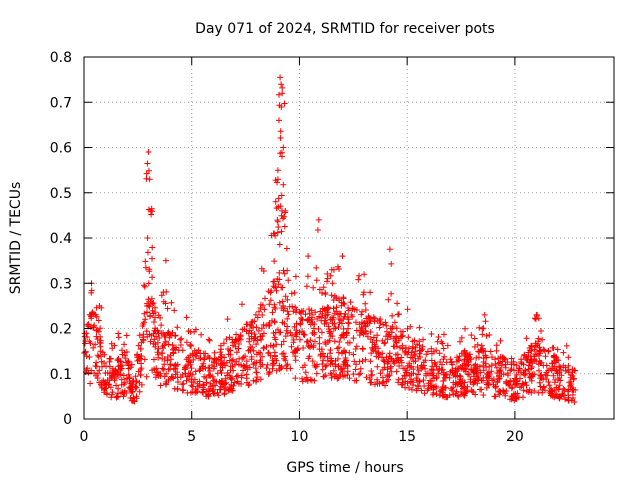  Describe the element at coordinates (67, 420) in the screenshot. I see `y-tick-label: 0` at that location.